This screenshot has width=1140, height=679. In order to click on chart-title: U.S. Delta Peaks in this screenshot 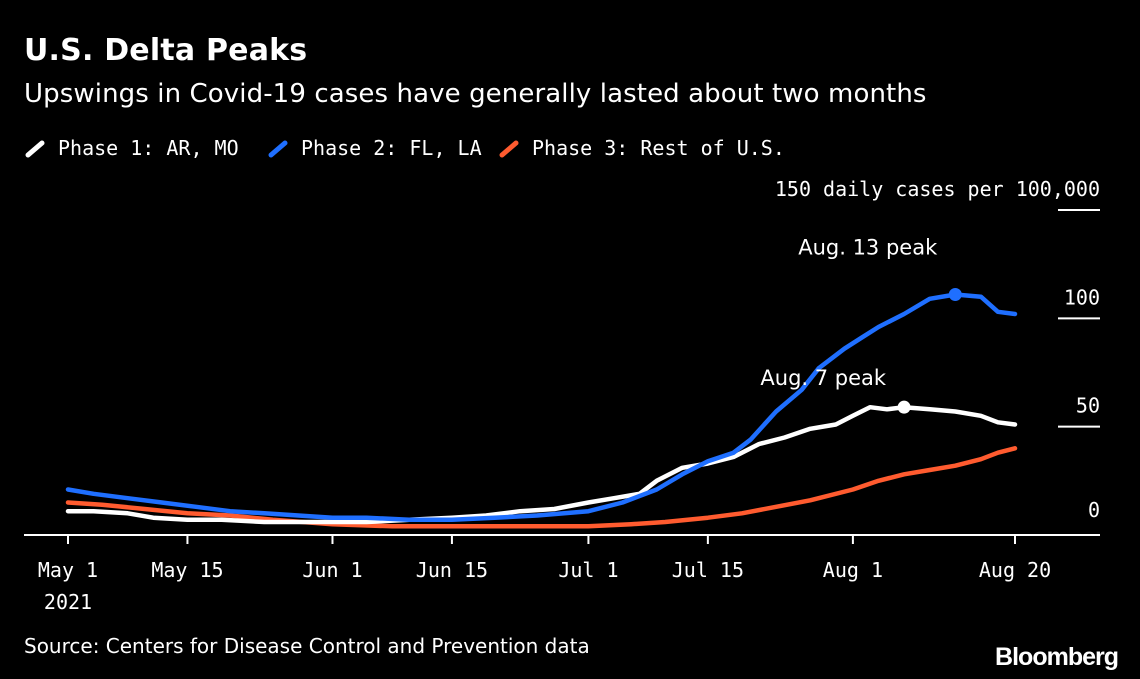, I will do `click(166, 50)`.